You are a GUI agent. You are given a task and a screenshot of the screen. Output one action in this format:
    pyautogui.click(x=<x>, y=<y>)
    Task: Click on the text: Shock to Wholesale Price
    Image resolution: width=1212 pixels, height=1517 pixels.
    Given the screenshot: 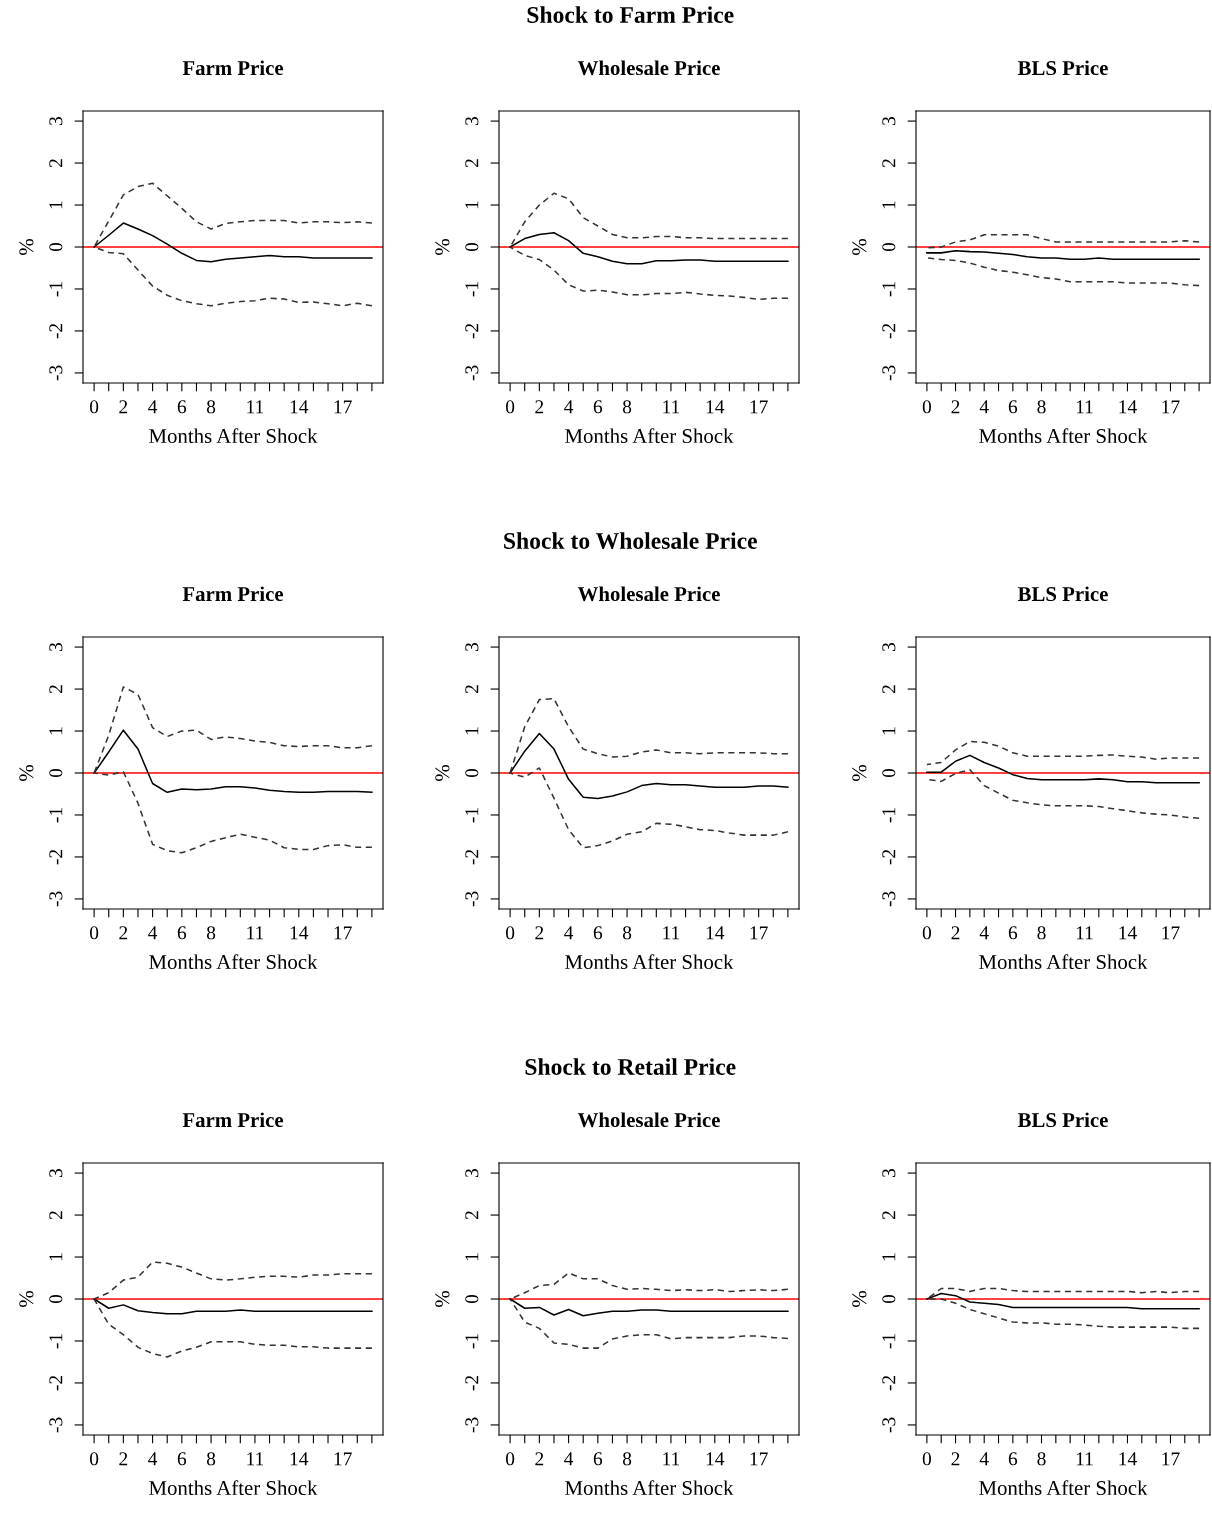 What is the action you would take?
    pyautogui.click(x=630, y=541)
    